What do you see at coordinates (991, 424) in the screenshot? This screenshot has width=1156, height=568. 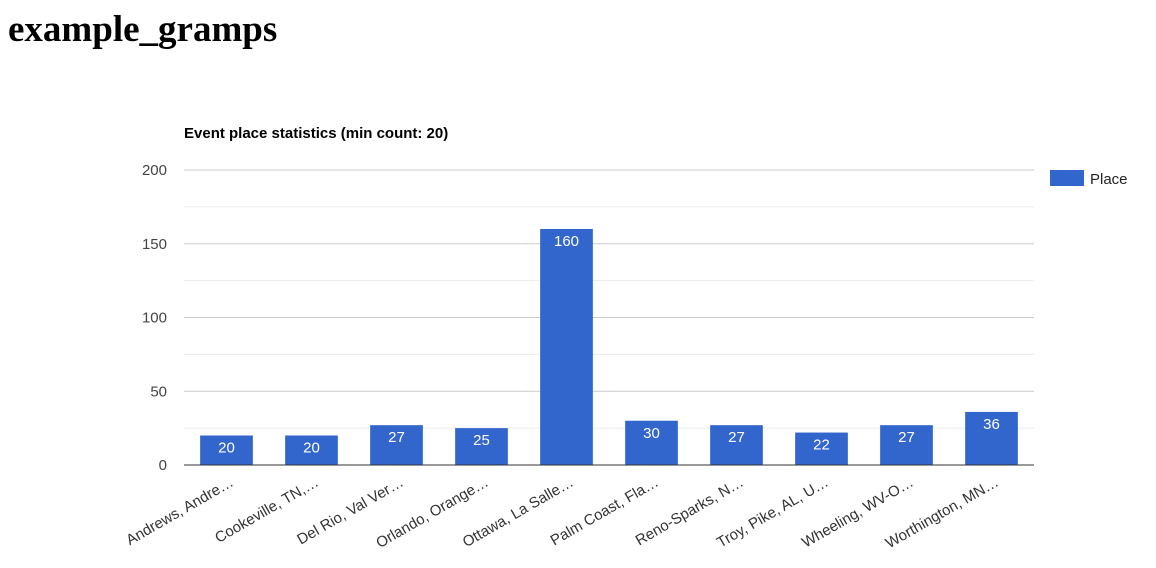 I see `bar-value-label: 36` at bounding box center [991, 424].